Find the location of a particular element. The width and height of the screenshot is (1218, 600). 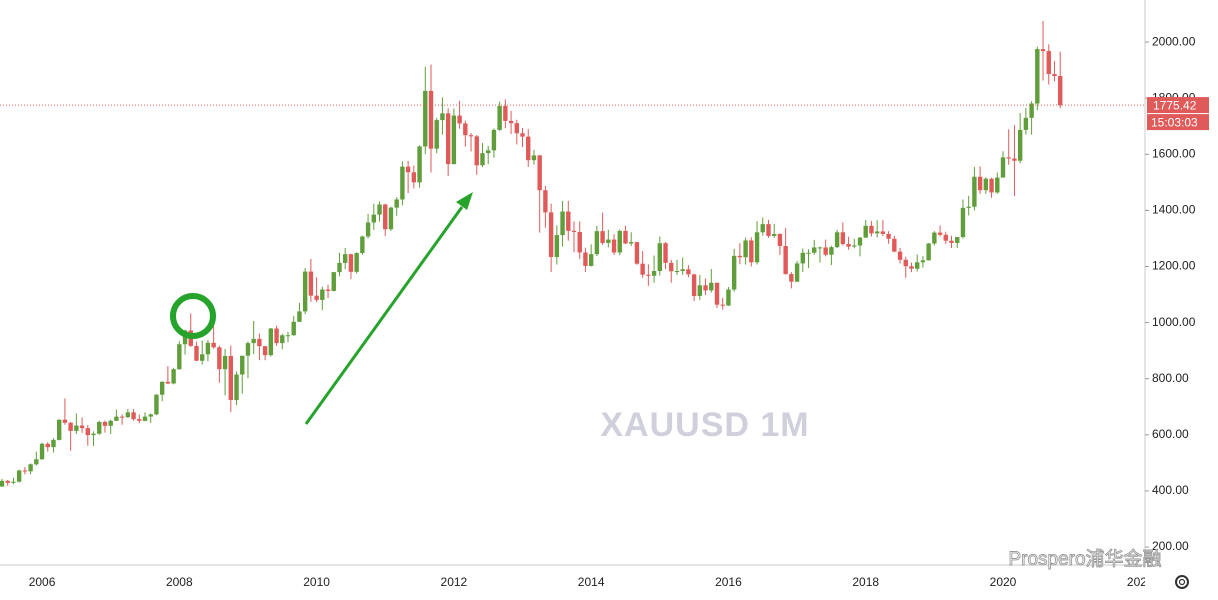

watermark-brand: Prospero浦华金融 is located at coordinates (1084, 559).